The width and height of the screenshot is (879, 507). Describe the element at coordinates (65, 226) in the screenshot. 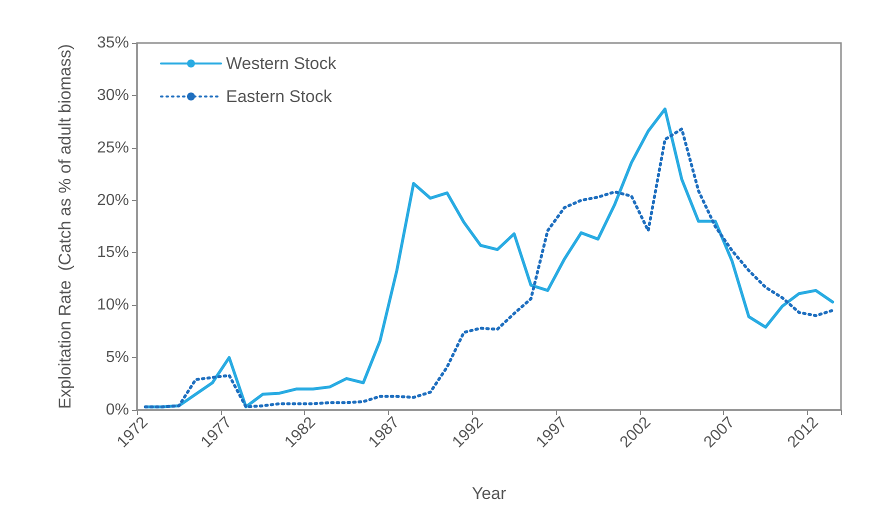

I see `y-axis-title: Exploitation Rate (Catch as % of adult biomass)` at that location.